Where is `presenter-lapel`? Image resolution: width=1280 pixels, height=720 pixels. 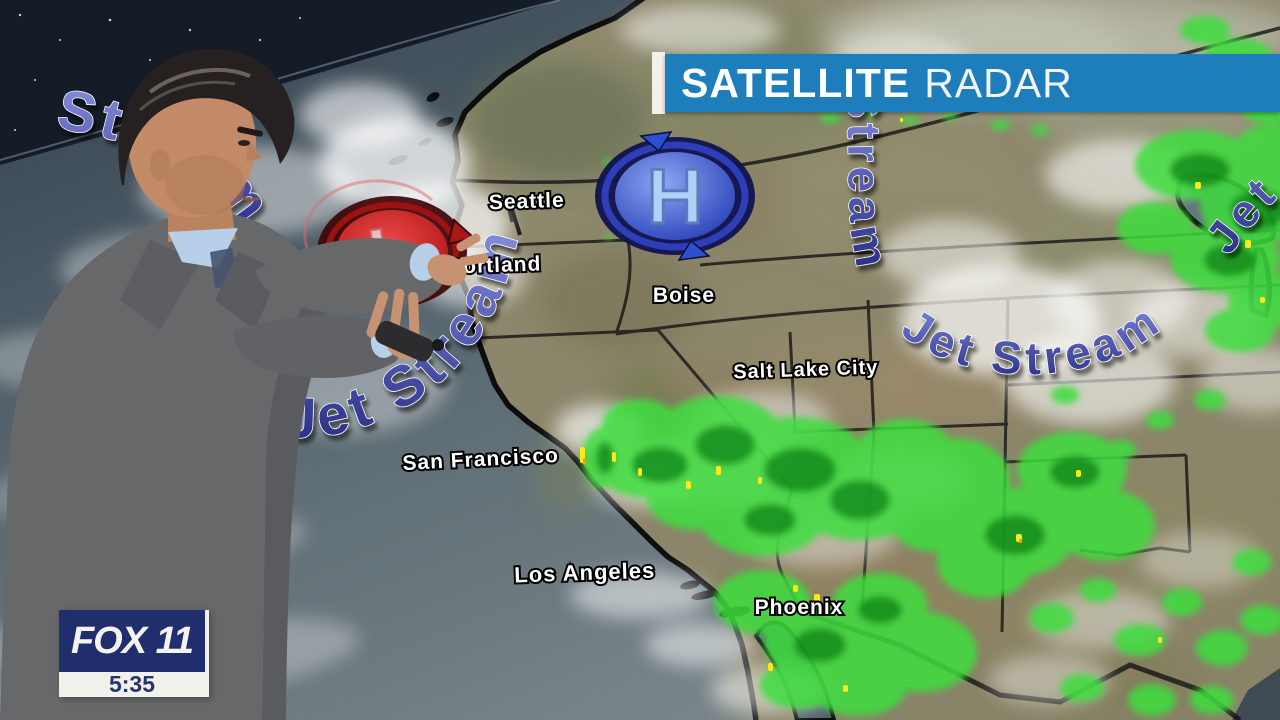 presenter-lapel is located at coordinates (160, 285).